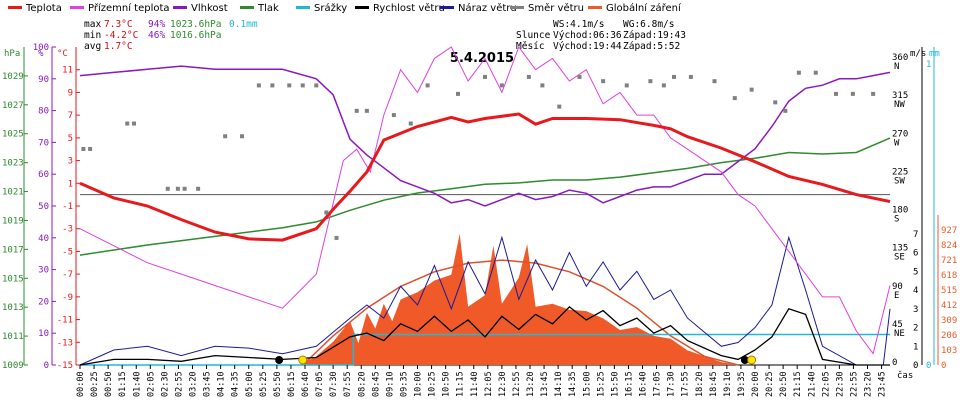  I want to click on series-theoretical-radiation, so click(520, 312).